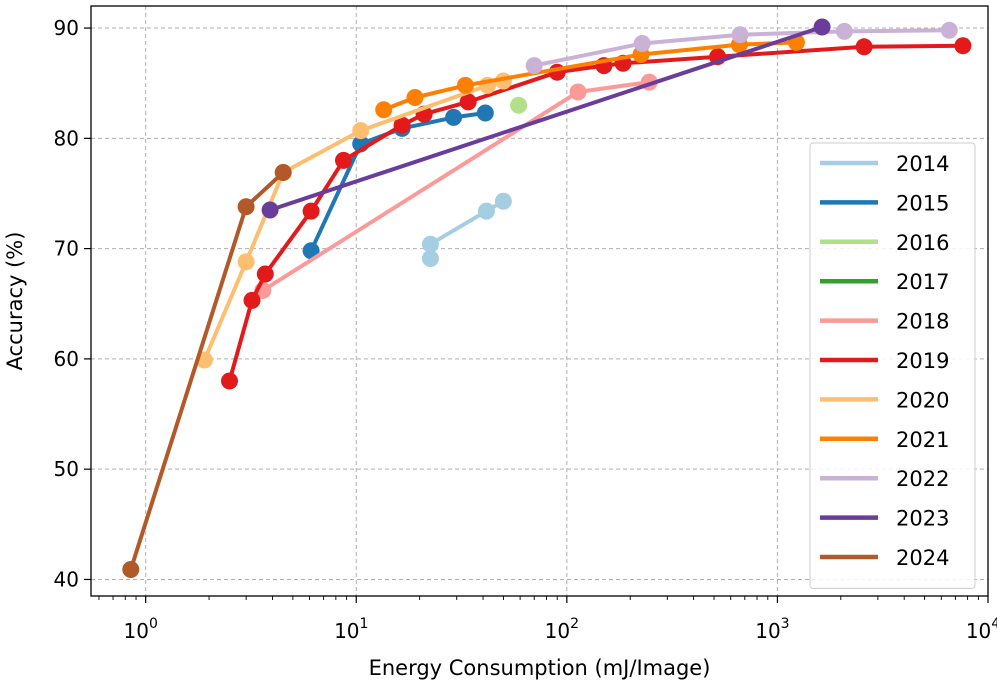  I want to click on x-tick-label: 10¹, so click(351, 629).